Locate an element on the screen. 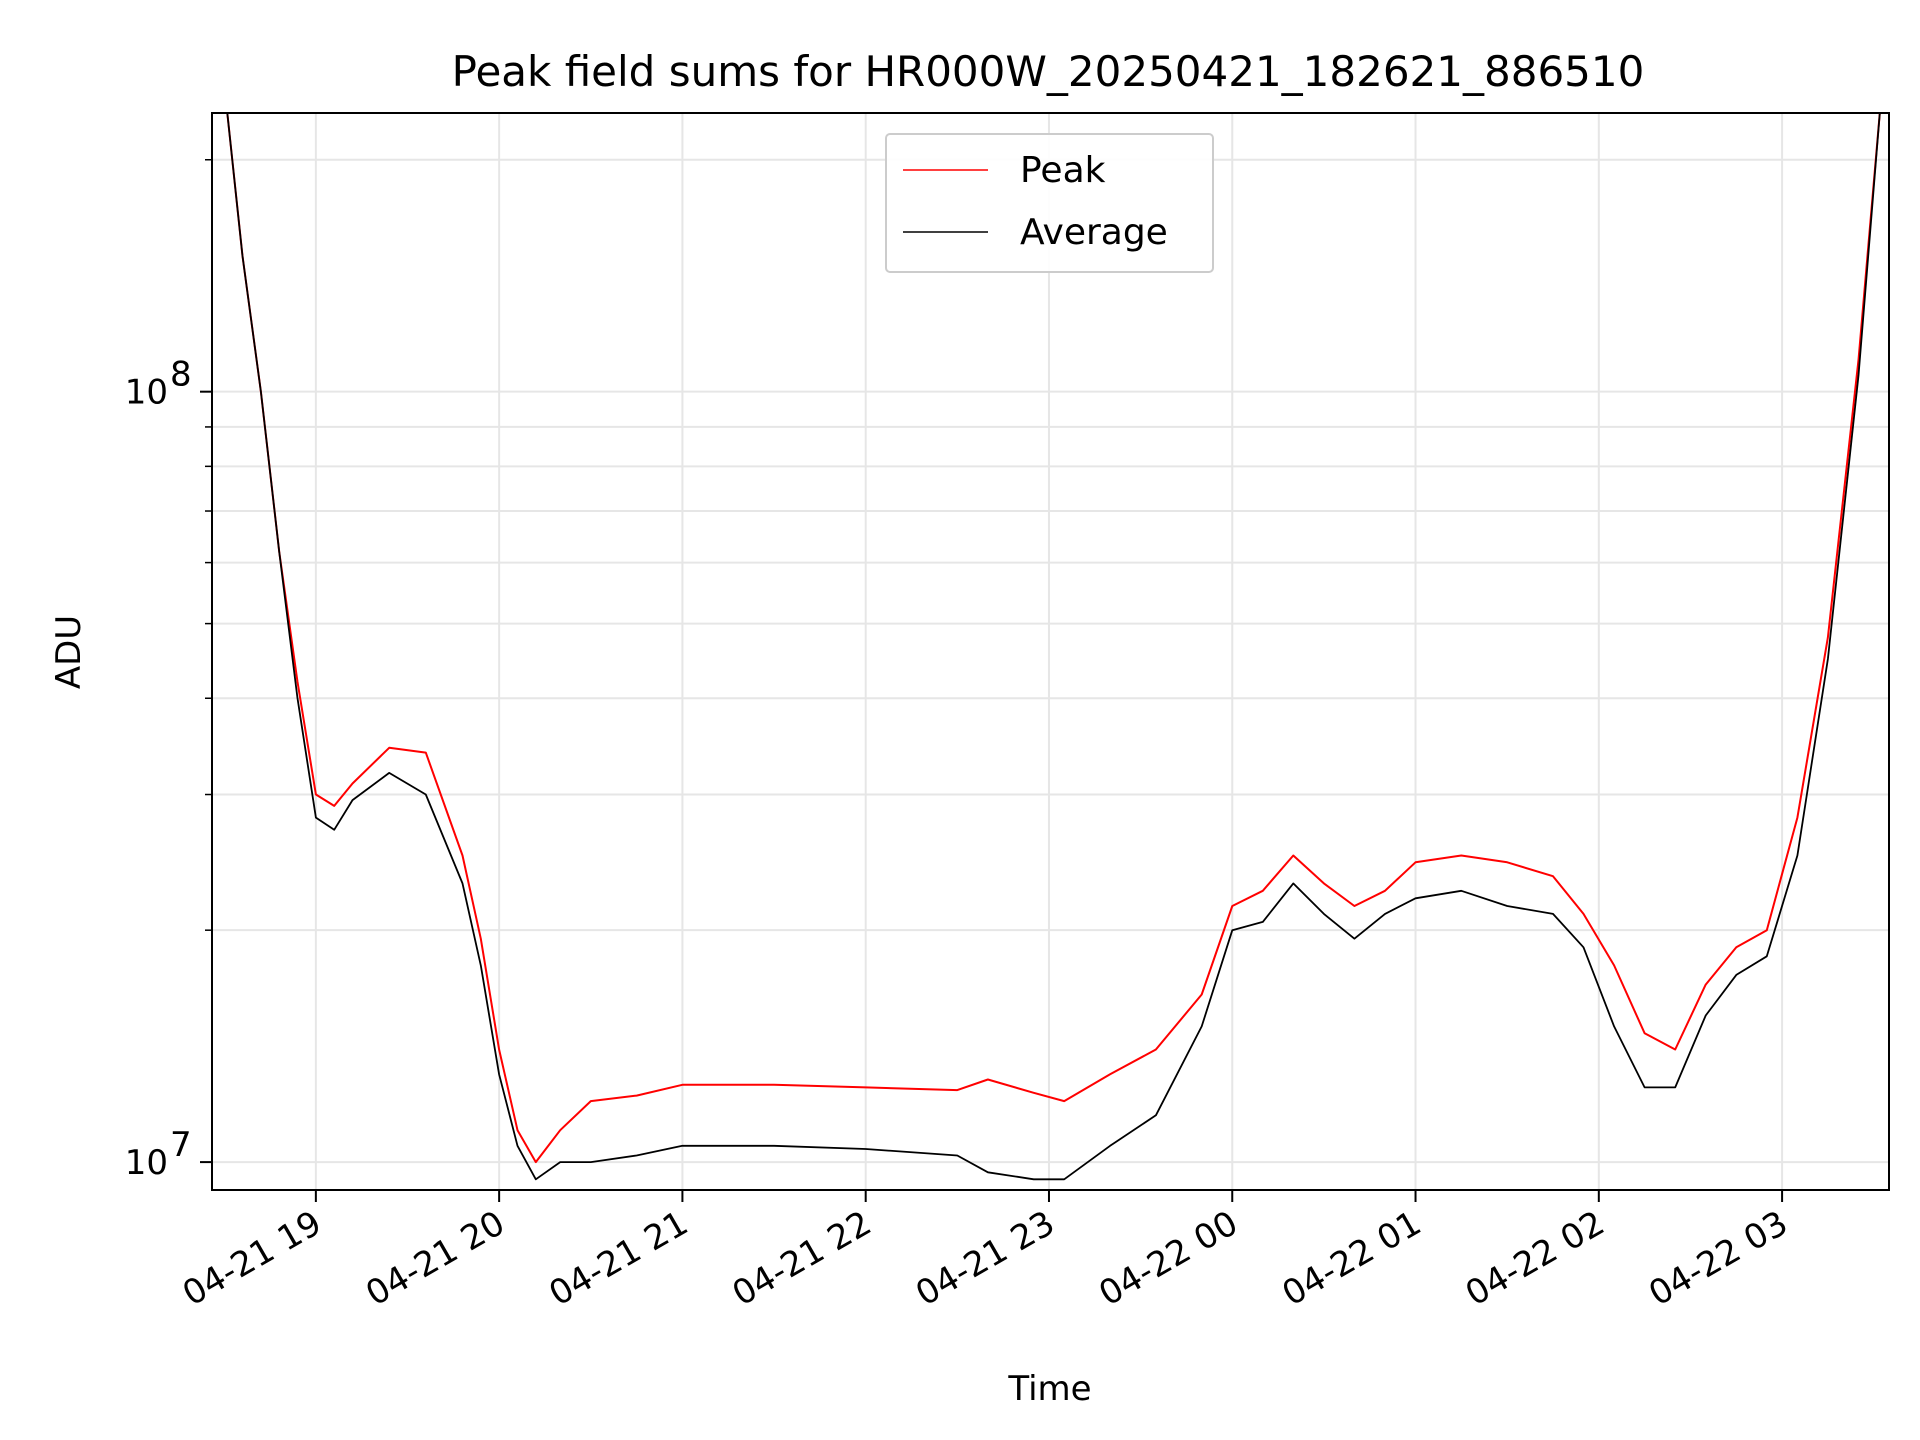 The height and width of the screenshot is (1440, 1920). x-tick-label: 04-22 03 is located at coordinates (1718, 1258).